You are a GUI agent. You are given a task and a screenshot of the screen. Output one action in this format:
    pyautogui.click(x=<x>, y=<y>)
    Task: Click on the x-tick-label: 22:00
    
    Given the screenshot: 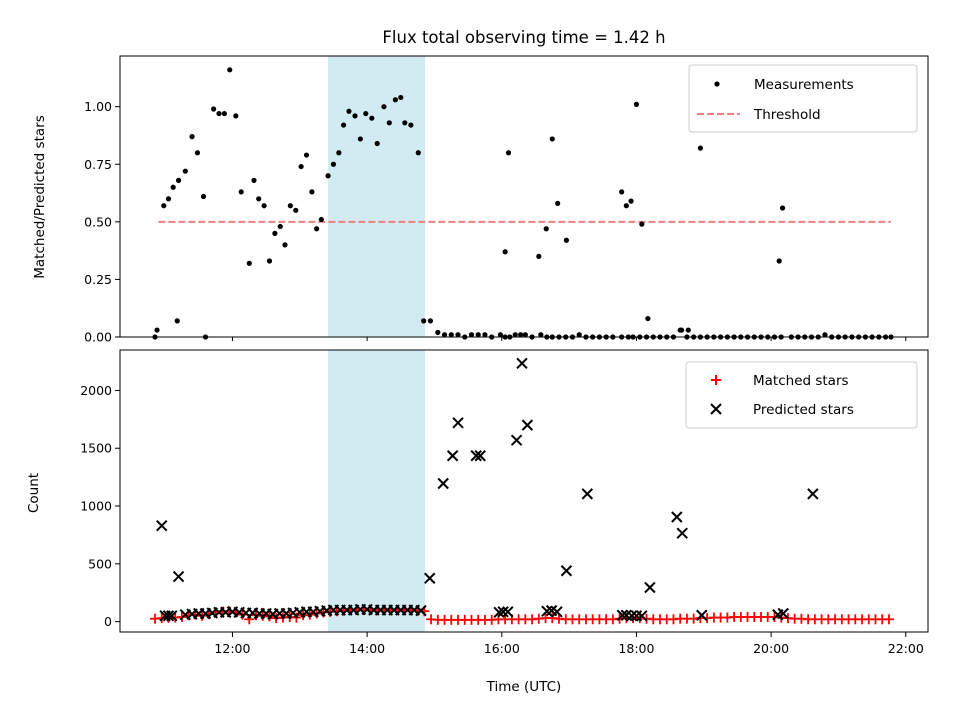 What is the action you would take?
    pyautogui.click(x=906, y=648)
    